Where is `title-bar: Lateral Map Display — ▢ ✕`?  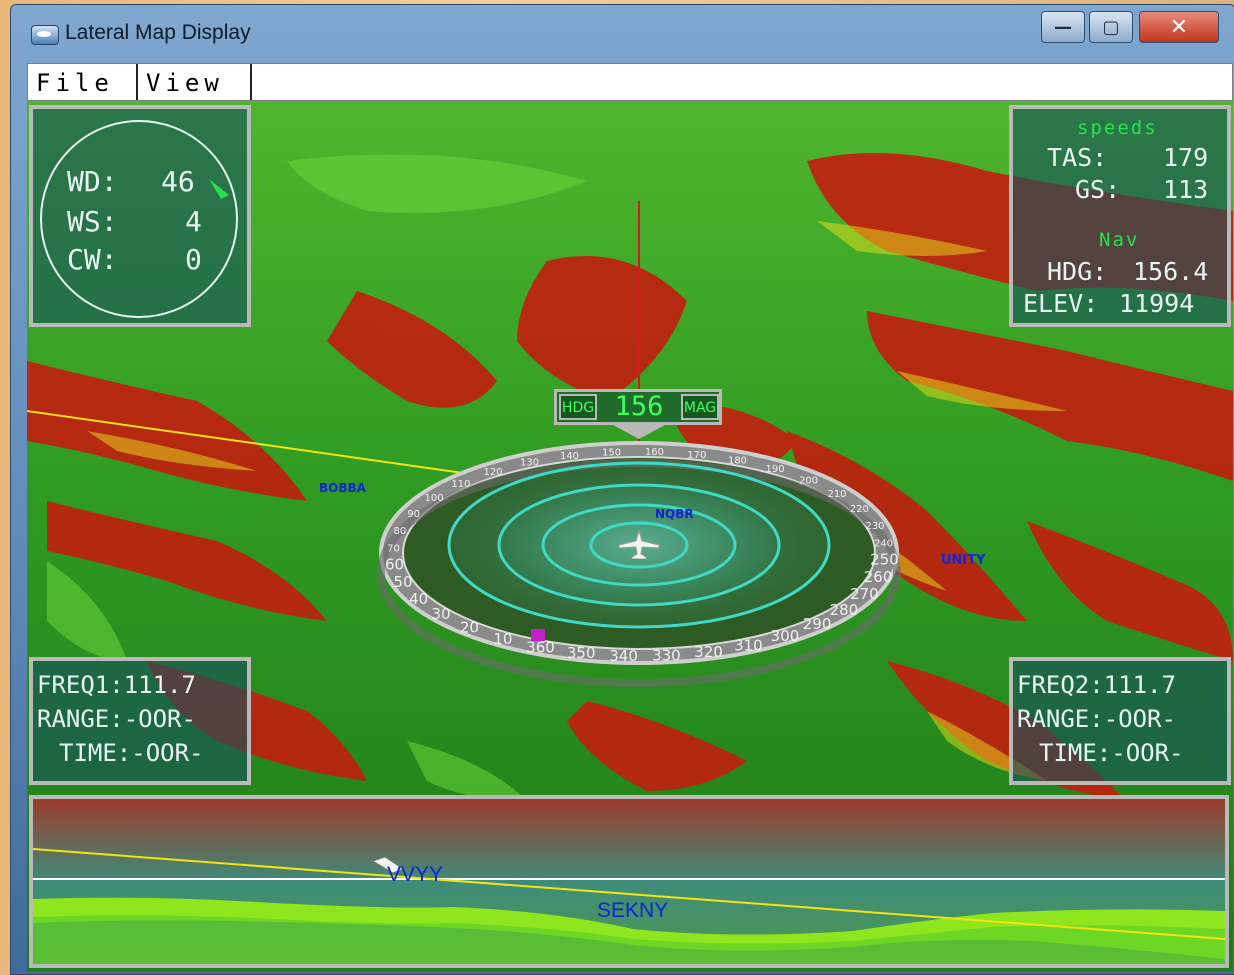 title-bar: Lateral Map Display — ▢ ✕ is located at coordinates (622, 31).